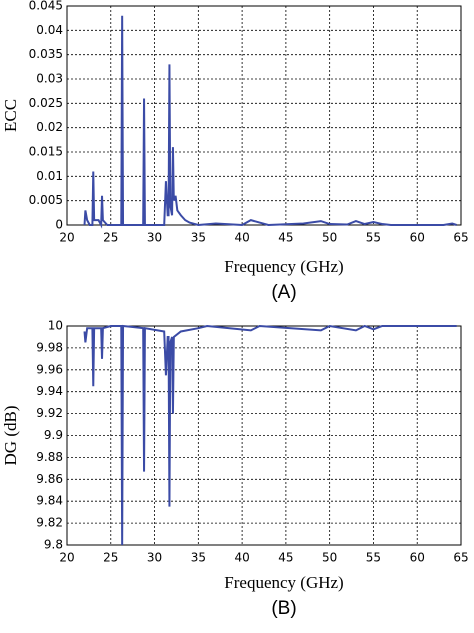  What do you see at coordinates (49, 457) in the screenshot?
I see `y-tick-label: 9.88` at bounding box center [49, 457].